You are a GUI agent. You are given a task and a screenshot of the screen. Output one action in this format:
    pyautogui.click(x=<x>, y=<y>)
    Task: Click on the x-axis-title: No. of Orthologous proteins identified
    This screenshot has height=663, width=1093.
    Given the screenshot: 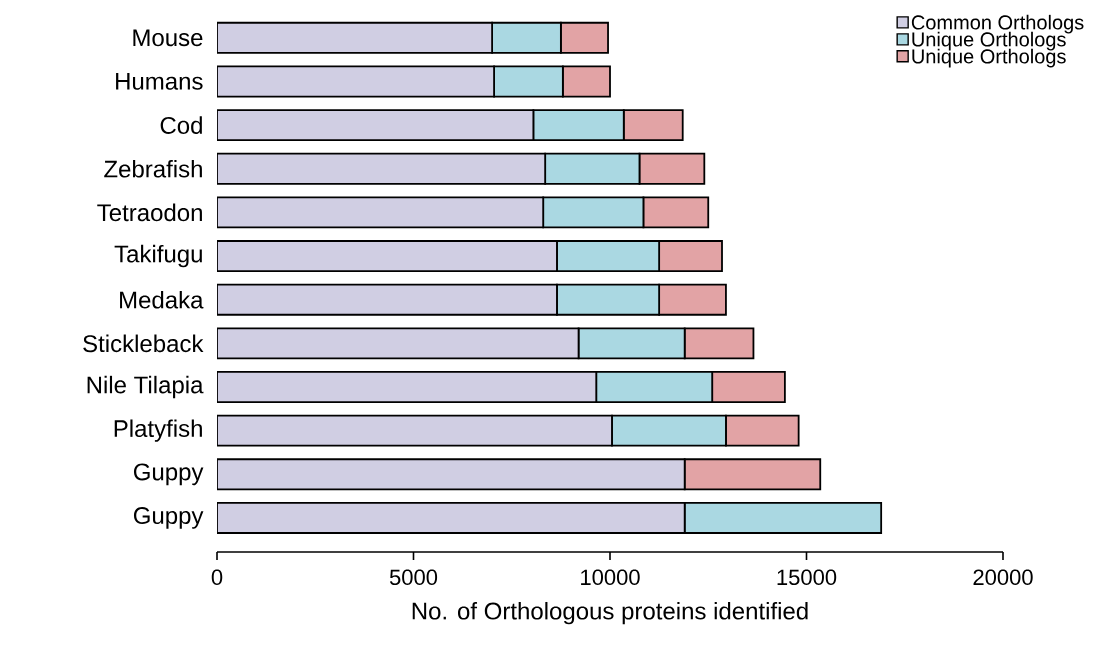 What is the action you would take?
    pyautogui.click(x=610, y=613)
    